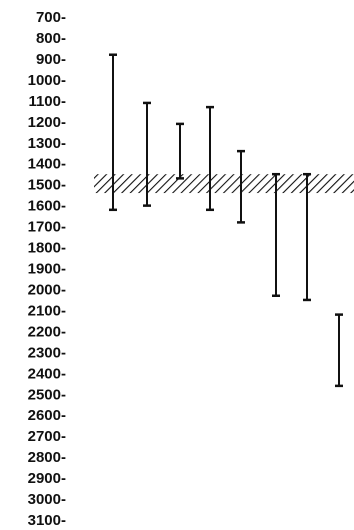  I want to click on y-tick-label: 1300-, so click(47, 143).